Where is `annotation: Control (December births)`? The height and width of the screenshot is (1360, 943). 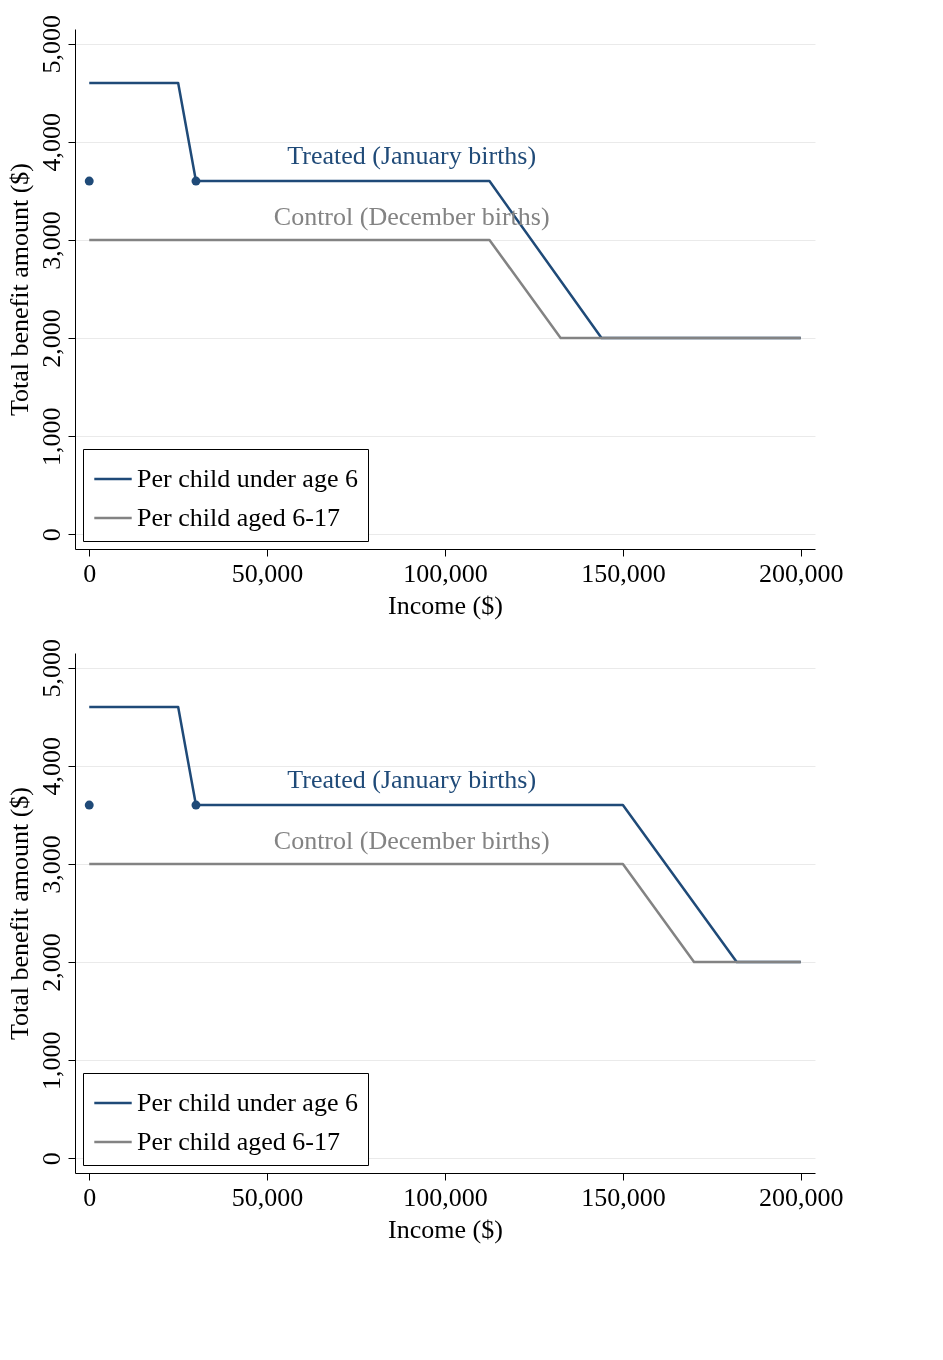 annotation: Control (December births) is located at coordinates (411, 841).